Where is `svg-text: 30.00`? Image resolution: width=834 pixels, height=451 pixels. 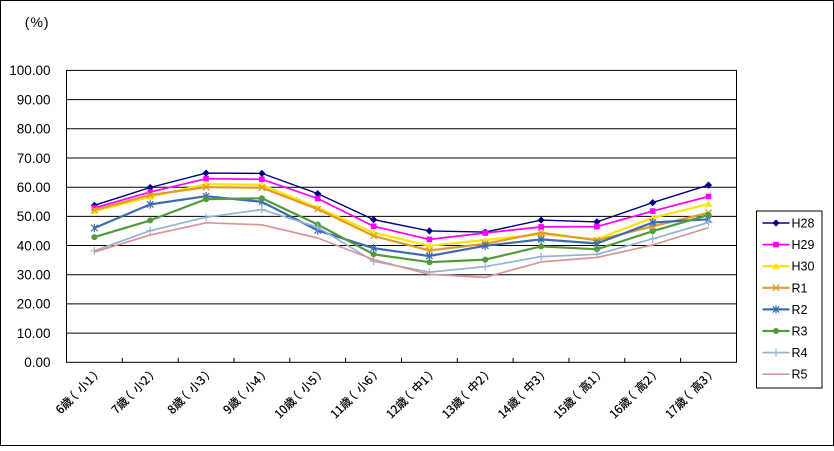
svg-text: 30.00 is located at coordinates (34, 275).